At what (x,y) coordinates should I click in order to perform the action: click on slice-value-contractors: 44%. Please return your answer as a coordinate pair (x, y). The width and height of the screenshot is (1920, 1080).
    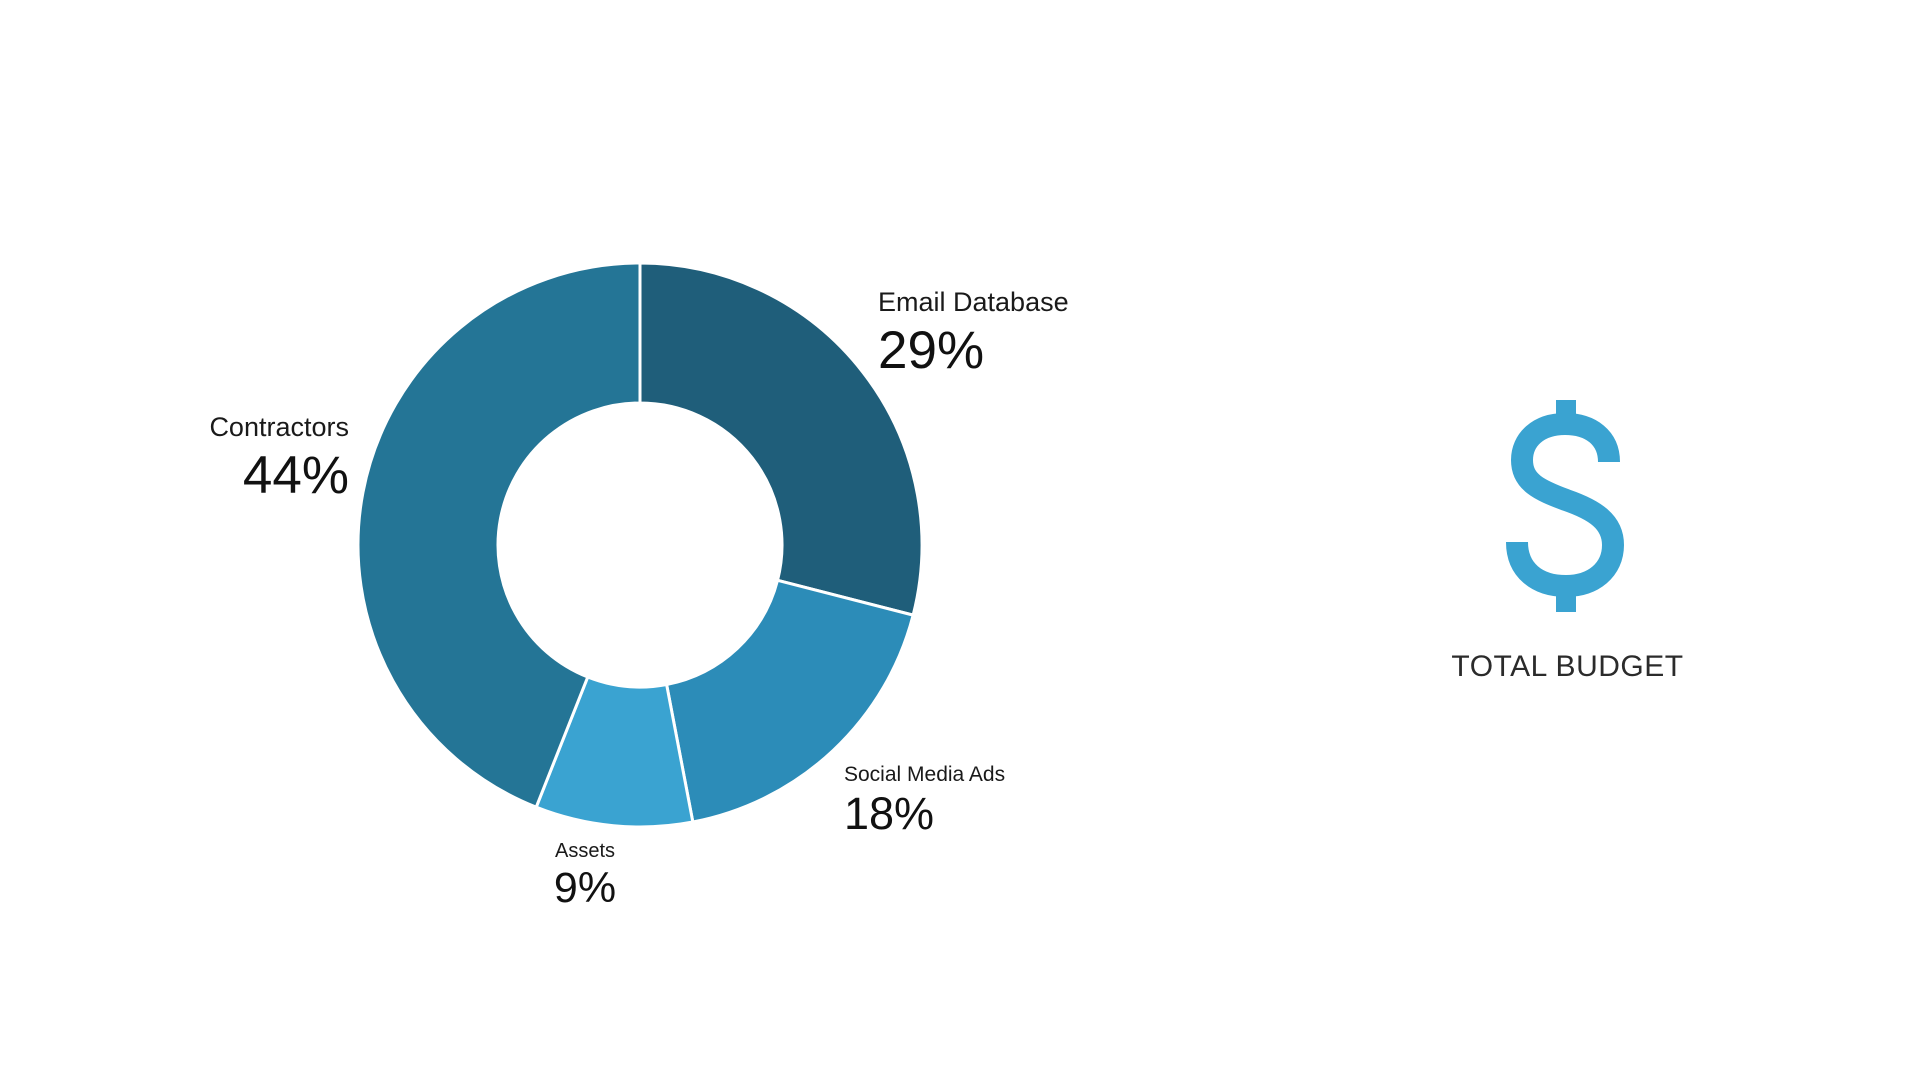
    Looking at the image, I should click on (295, 475).